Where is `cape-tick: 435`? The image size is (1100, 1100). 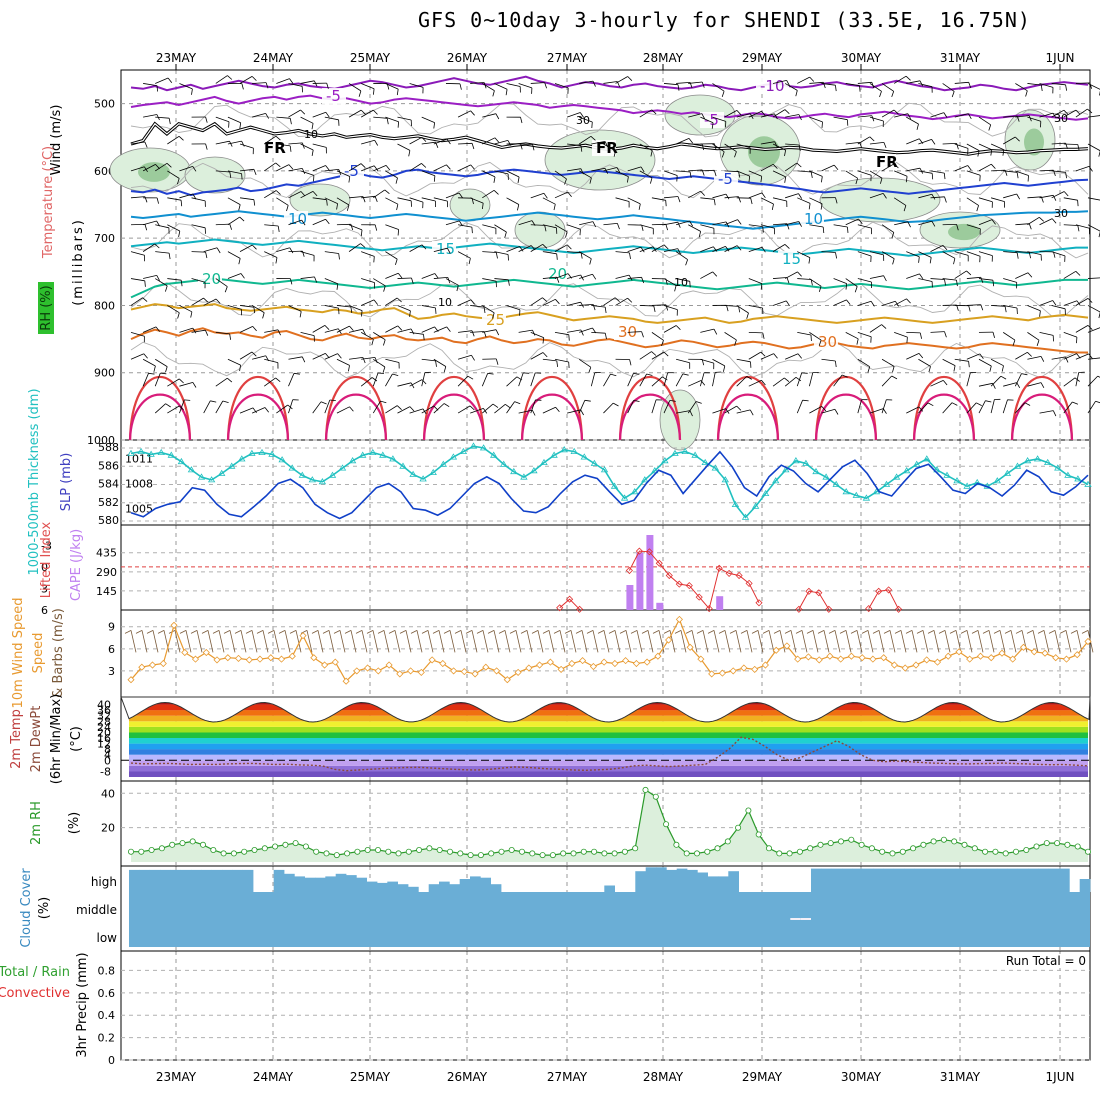
cape-tick: 435 is located at coordinates (106, 553).